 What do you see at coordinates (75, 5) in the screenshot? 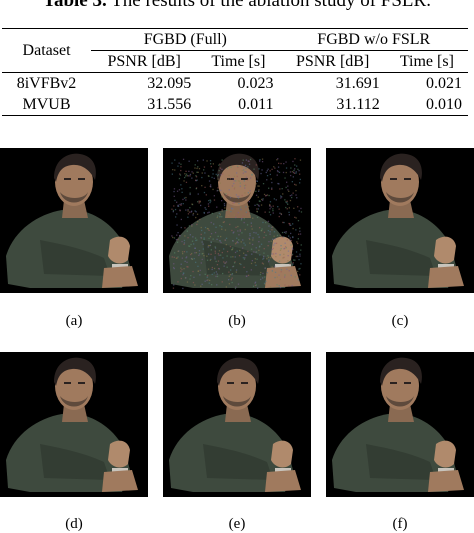
I see `table-caption-label: Table 3.` at bounding box center [75, 5].